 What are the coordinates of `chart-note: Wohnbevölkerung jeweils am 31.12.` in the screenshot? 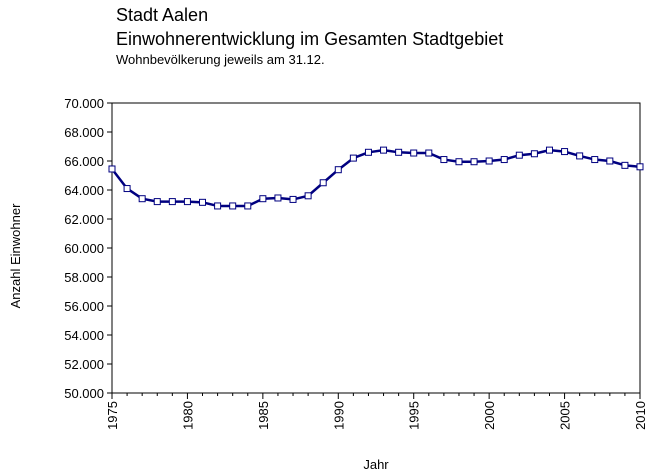 It's located at (220, 59).